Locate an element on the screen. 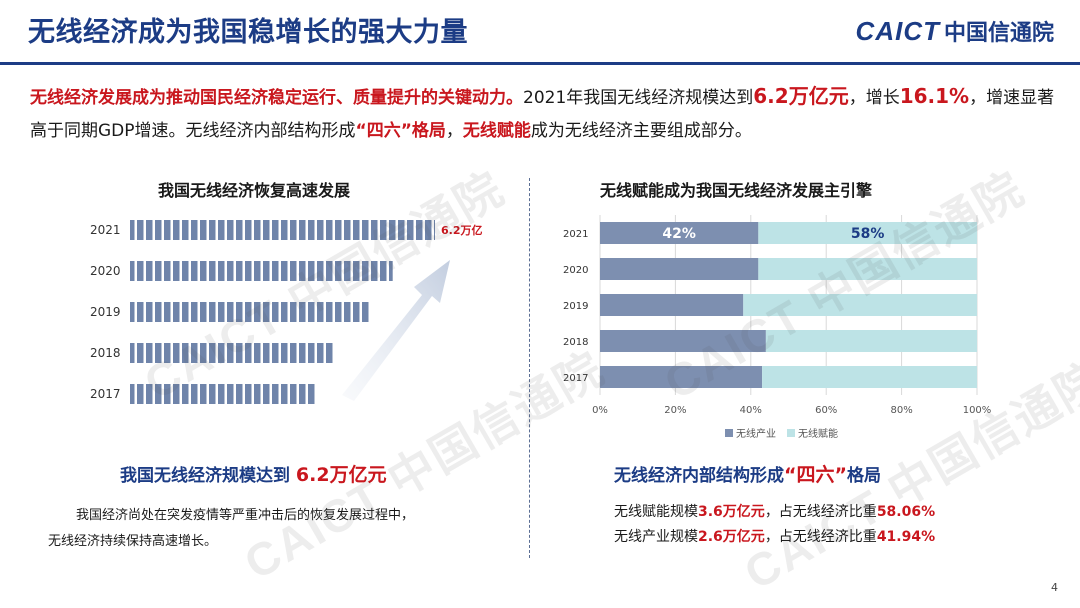 Image resolution: width=1080 pixels, height=608 pixels. caict-logo: CAICT 中国信通院 is located at coordinates (954, 31).